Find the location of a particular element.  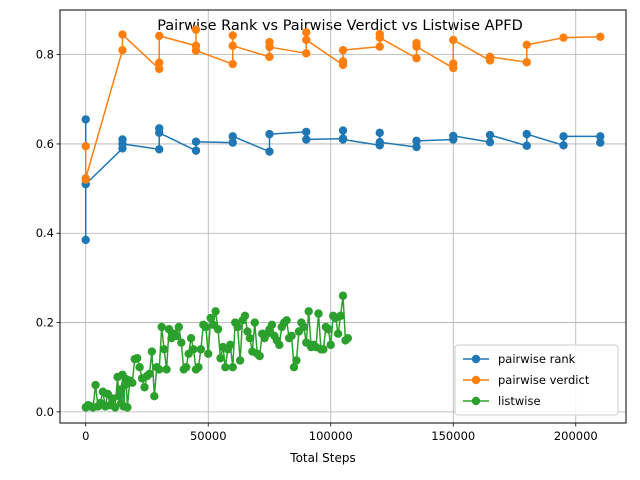

legend-marker-pairwise-rank is located at coordinates (476, 359).